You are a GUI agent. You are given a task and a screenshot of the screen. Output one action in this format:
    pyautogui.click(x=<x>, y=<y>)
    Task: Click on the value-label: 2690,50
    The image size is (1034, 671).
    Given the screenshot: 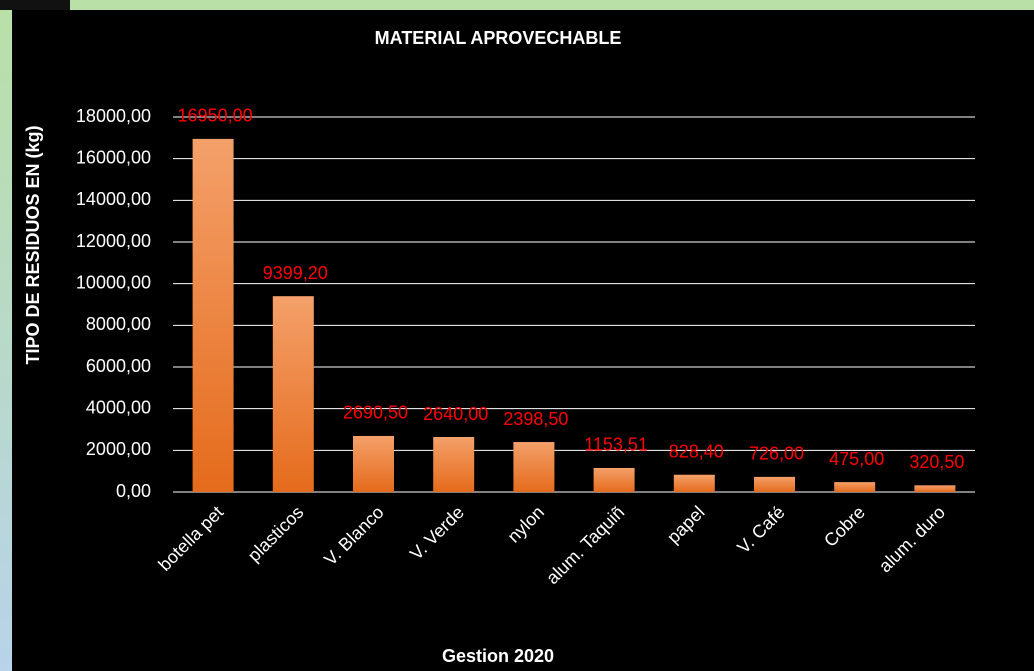 What is the action you would take?
    pyautogui.click(x=375, y=413)
    